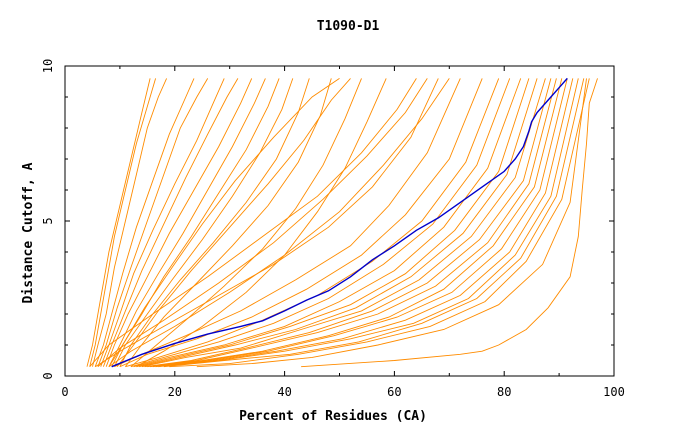 The width and height of the screenshot is (680, 440). What do you see at coordinates (48, 66) in the screenshot?
I see `y-tick-label: 10` at bounding box center [48, 66].